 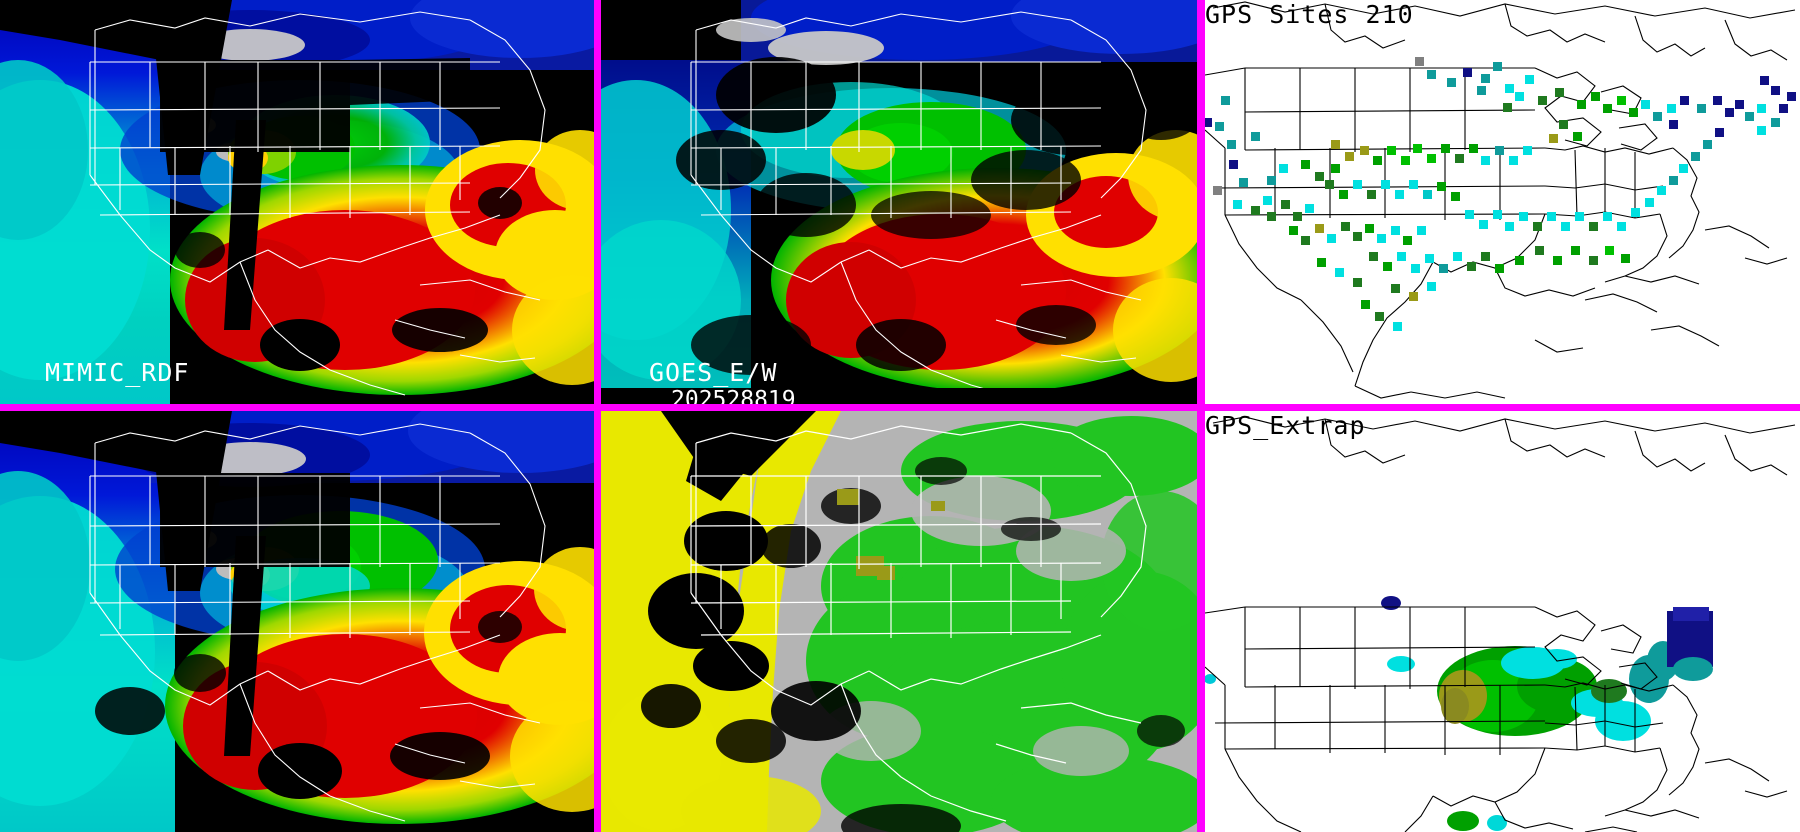 What do you see at coordinates (713, 372) in the screenshot?
I see `panel-label-goes-ew: GOES_E/W` at bounding box center [713, 372].